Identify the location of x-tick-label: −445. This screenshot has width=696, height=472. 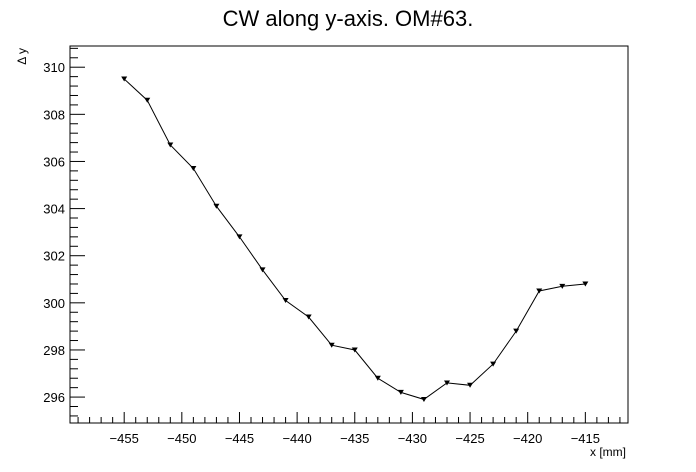
(239, 438).